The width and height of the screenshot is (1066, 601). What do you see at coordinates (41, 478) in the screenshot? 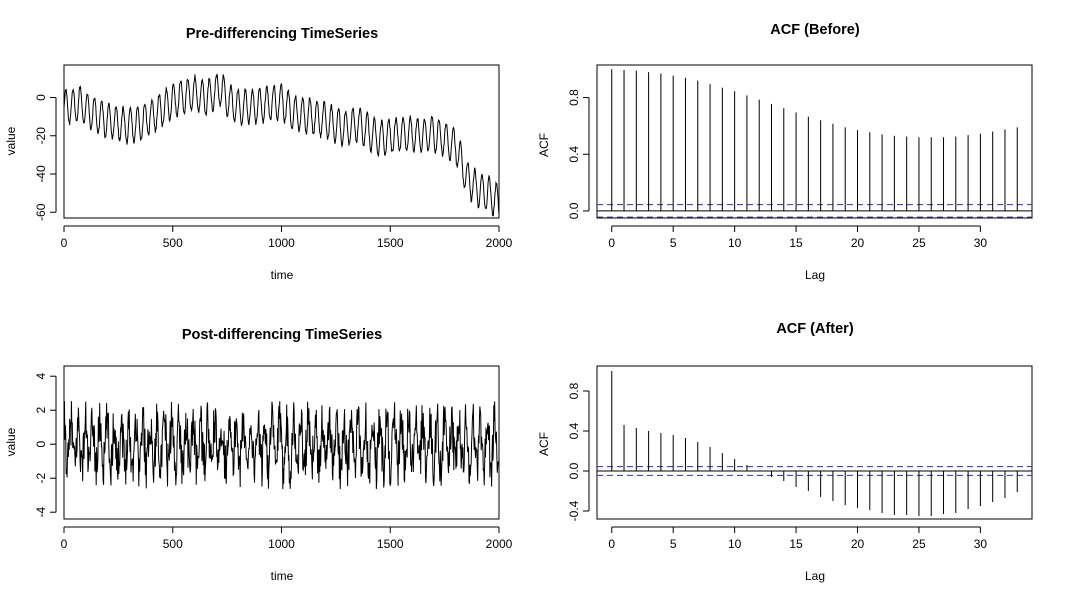
I see `y-tick-label: -2` at bounding box center [41, 478].